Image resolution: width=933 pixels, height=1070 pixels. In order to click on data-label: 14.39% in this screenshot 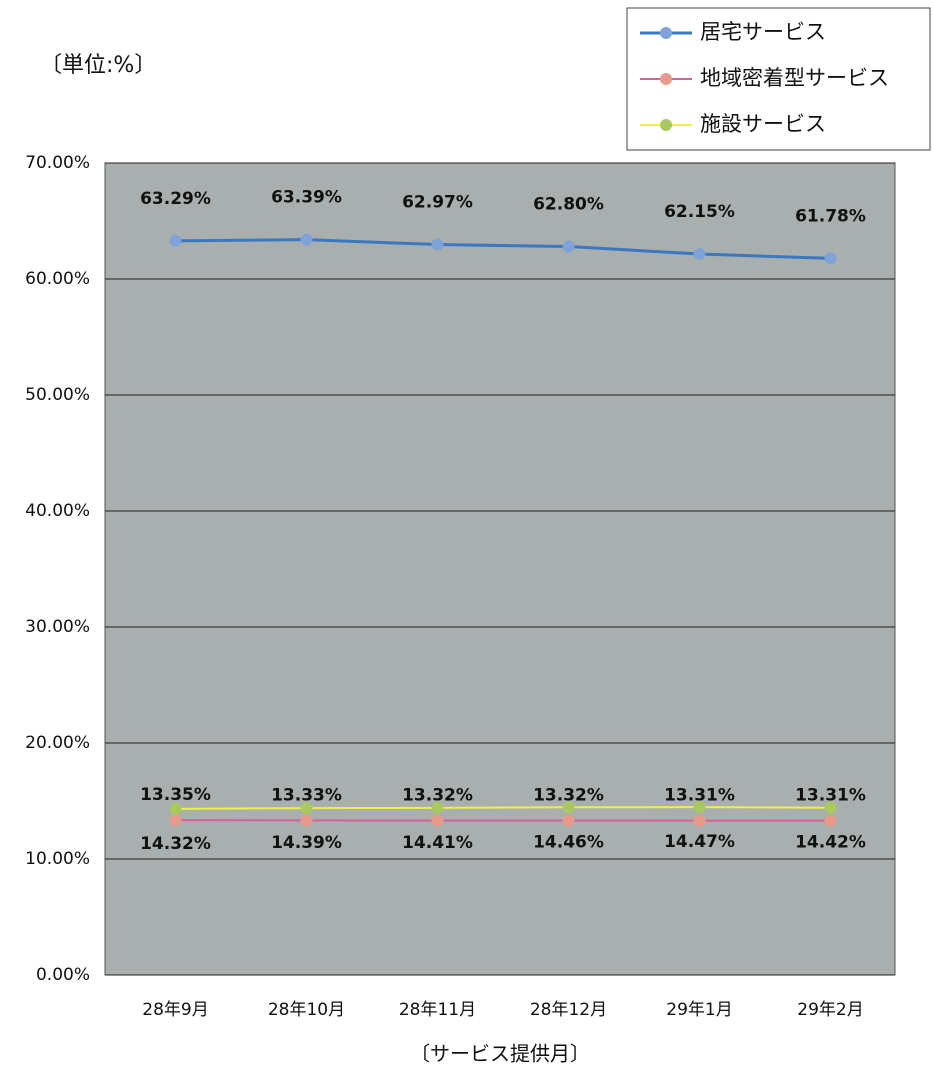, I will do `click(306, 843)`.